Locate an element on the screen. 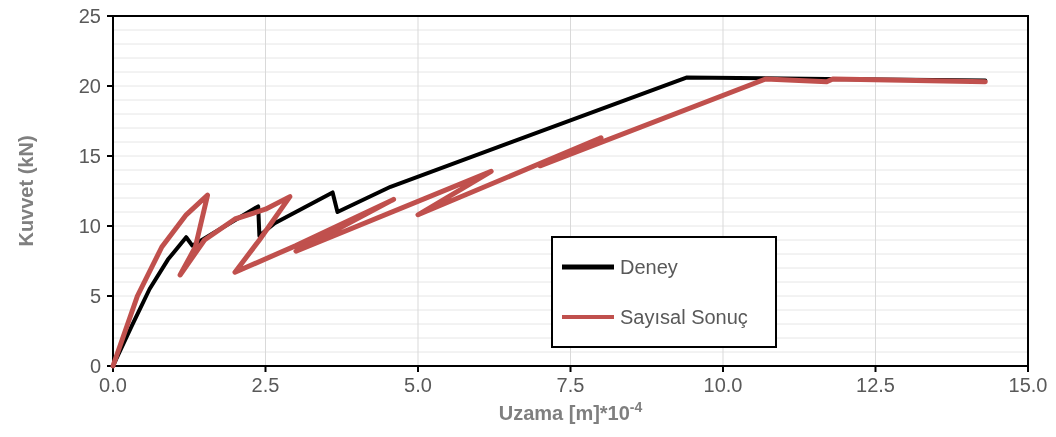 Image resolution: width=1056 pixels, height=437 pixels. y-tick-label: 10 is located at coordinates (89, 226).